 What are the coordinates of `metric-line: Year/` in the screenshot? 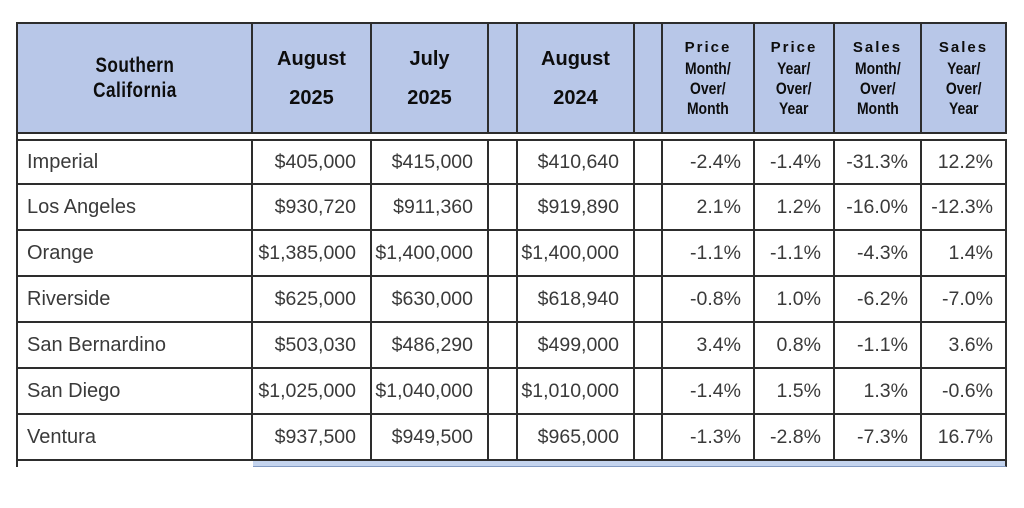 It's located at (794, 68).